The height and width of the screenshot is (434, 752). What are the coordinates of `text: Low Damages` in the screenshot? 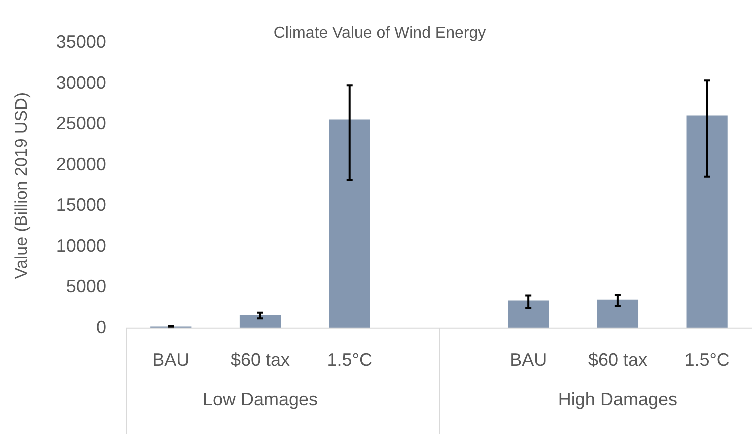 It's located at (260, 399).